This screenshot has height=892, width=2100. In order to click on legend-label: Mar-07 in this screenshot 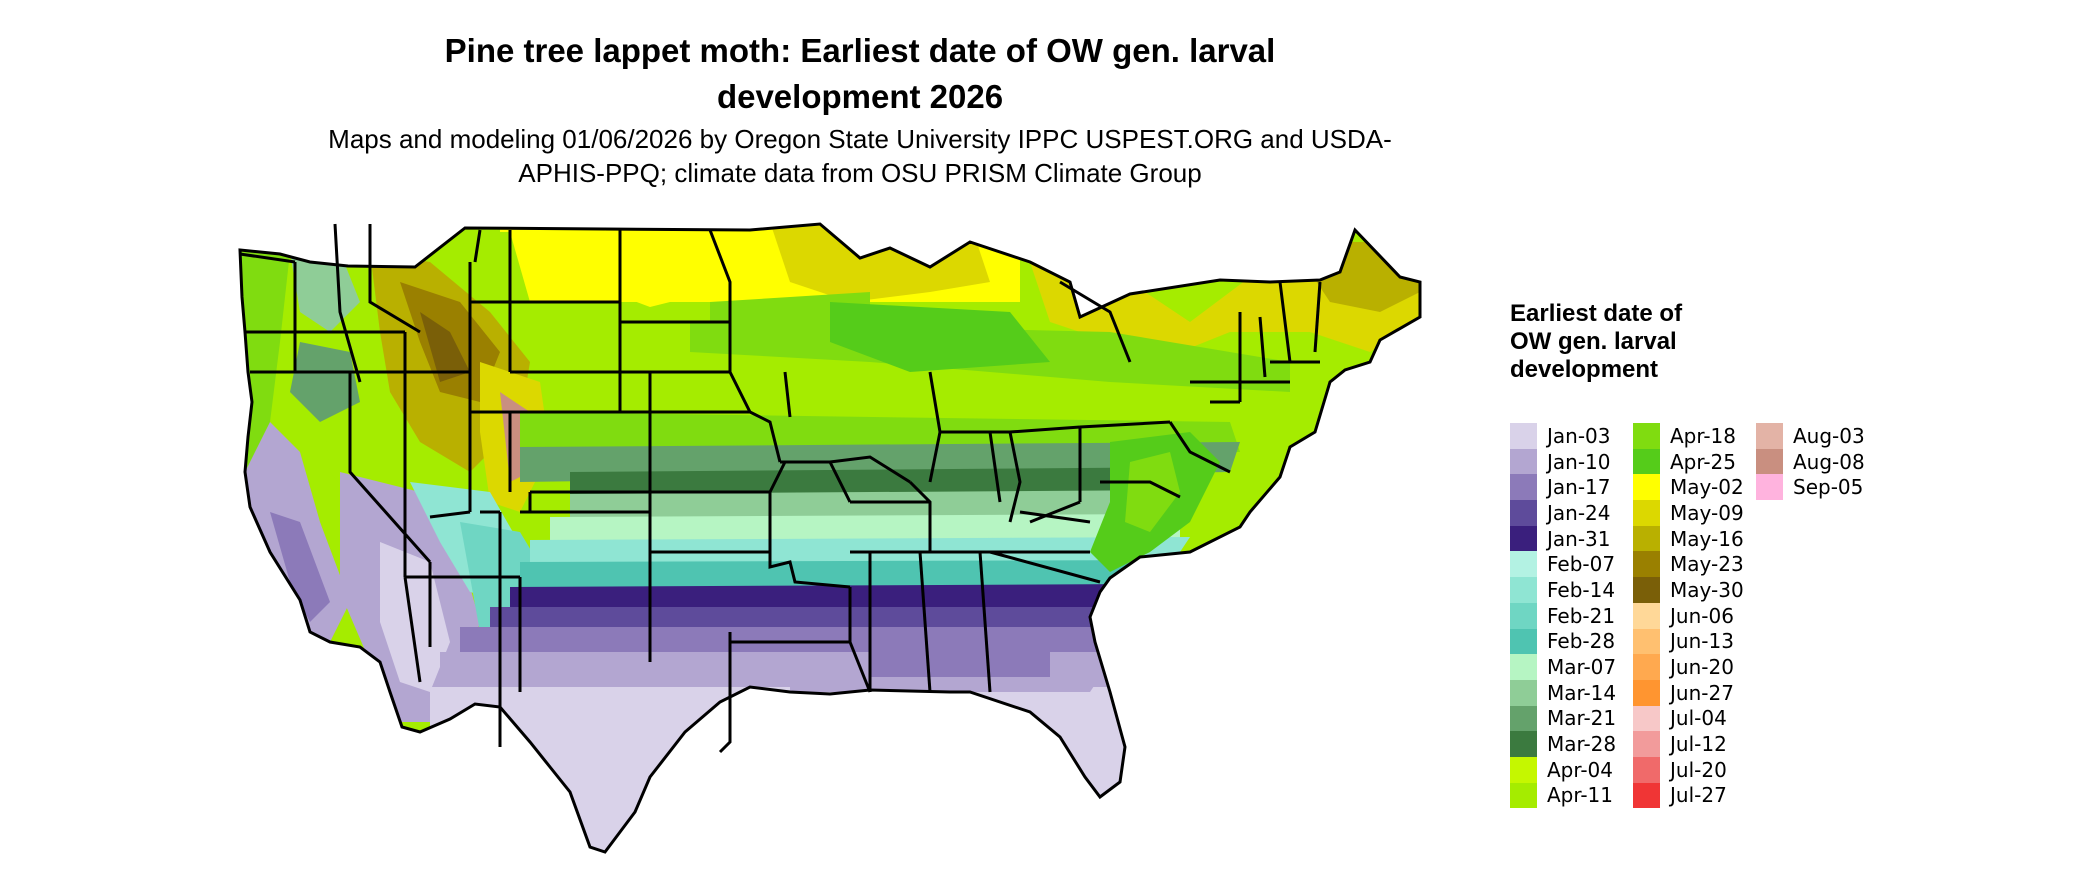, I will do `click(1582, 667)`.